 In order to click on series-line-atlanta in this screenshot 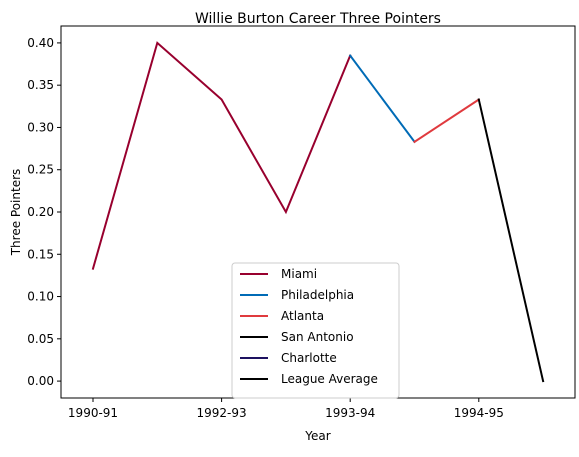, I will do `click(447, 121)`.